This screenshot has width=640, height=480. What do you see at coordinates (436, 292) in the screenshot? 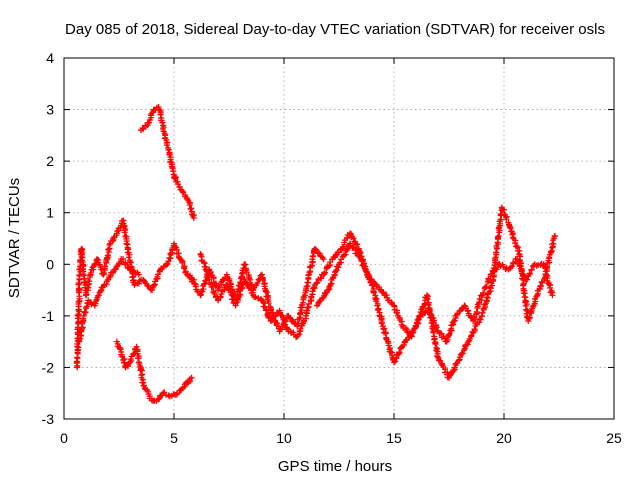
I see `series-segment-h` at bounding box center [436, 292].